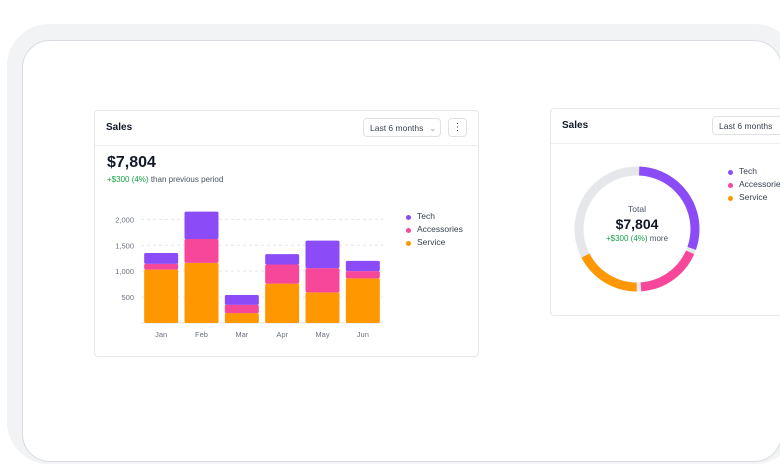 The image size is (780, 464). I want to click on delta-suffix: than previous period, so click(187, 179).